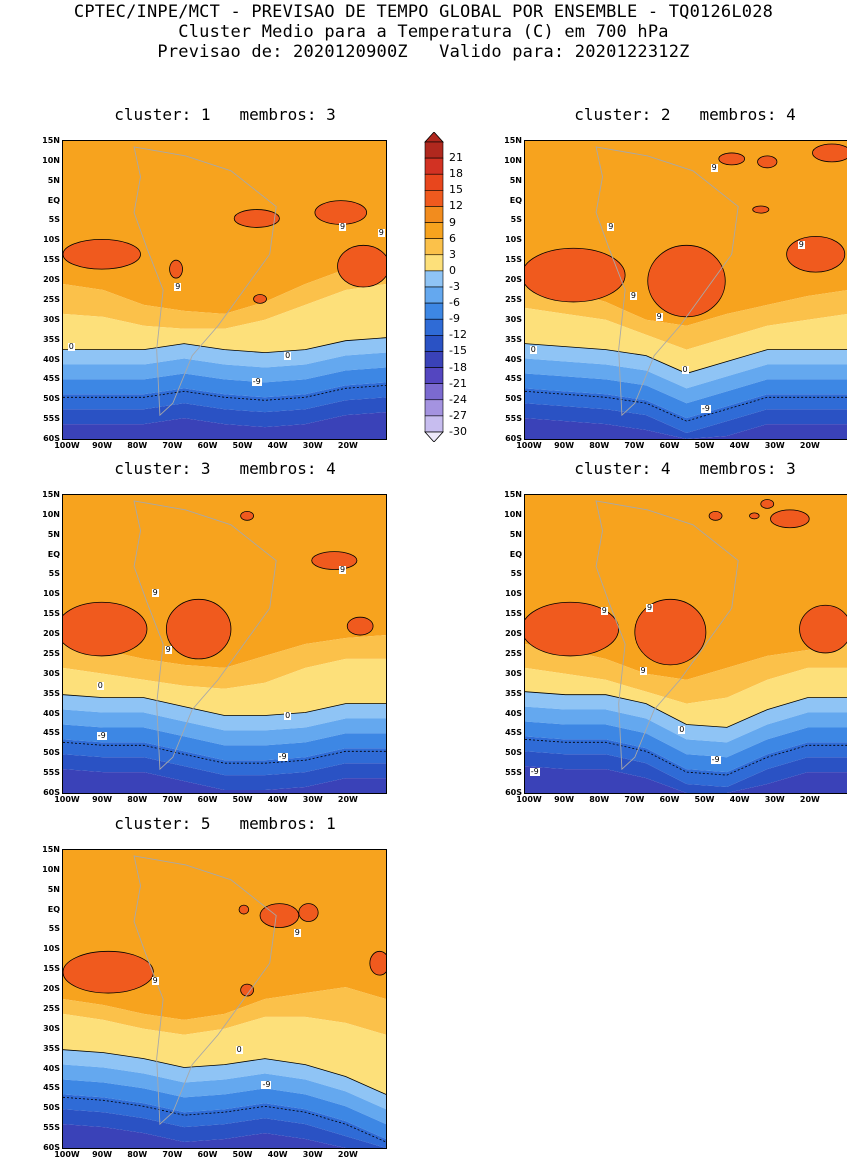 This screenshot has width=847, height=1159. I want to click on longitude-label: 90W, so click(102, 1154).